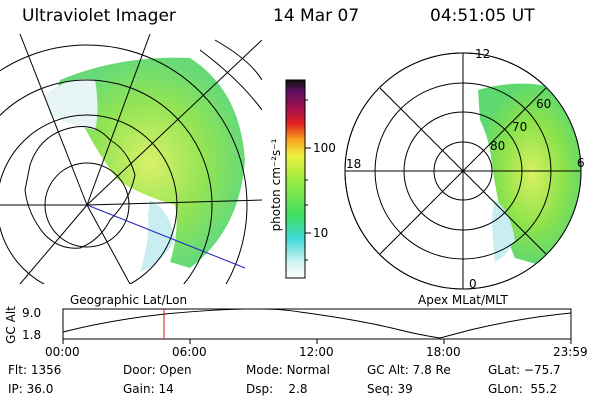 This screenshot has width=600, height=400. Describe the element at coordinates (317, 341) in the screenshot. I see `x-ticks` at that location.